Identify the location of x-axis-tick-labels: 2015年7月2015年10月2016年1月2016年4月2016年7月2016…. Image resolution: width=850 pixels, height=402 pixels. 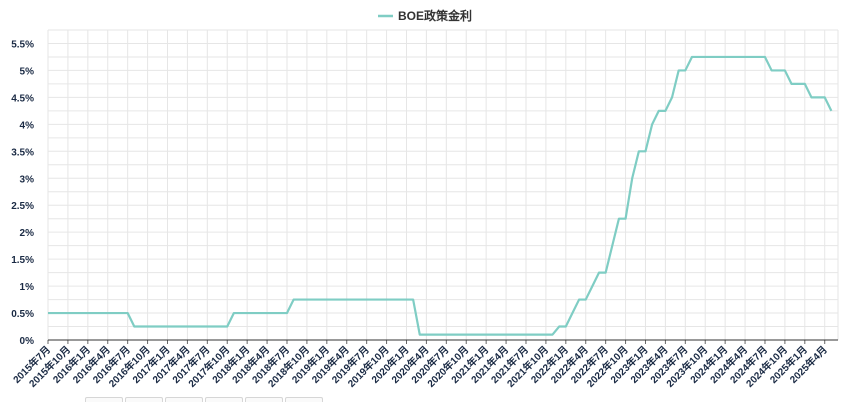
(420, 366).